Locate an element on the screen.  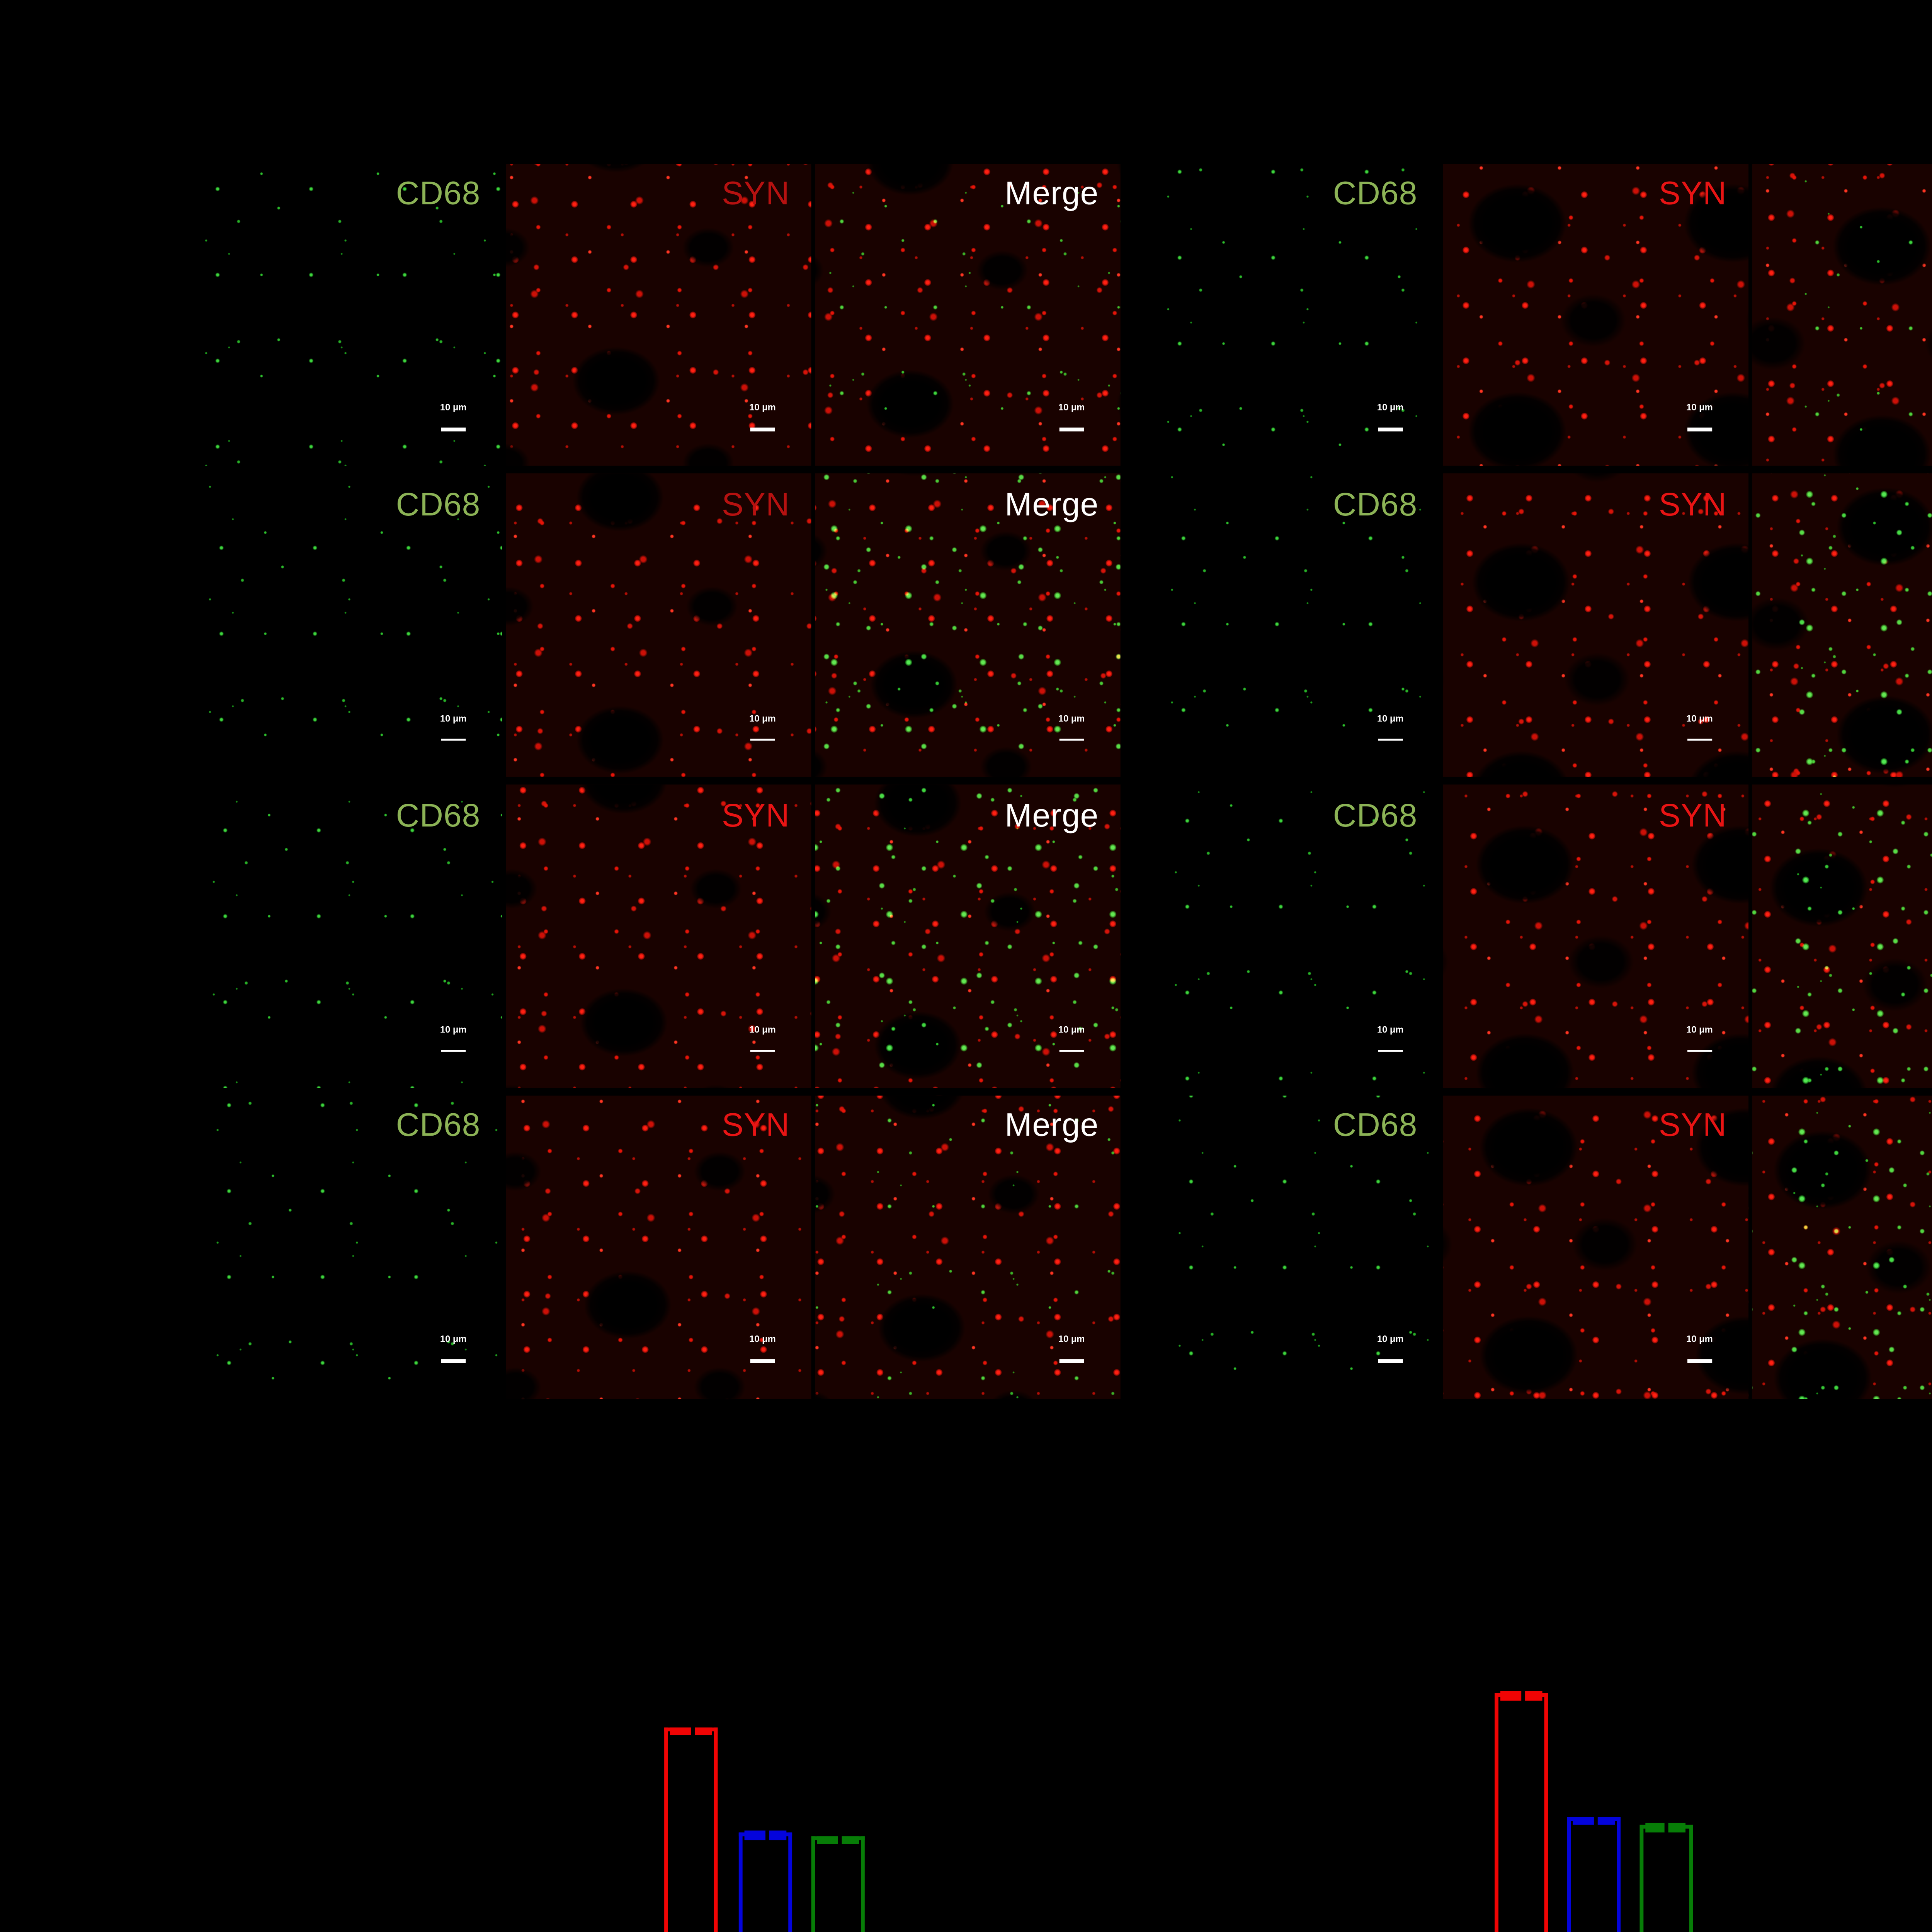
micrograph-panel-cd68-r1c4: CD68 10 μm is located at coordinates (1286, 314).